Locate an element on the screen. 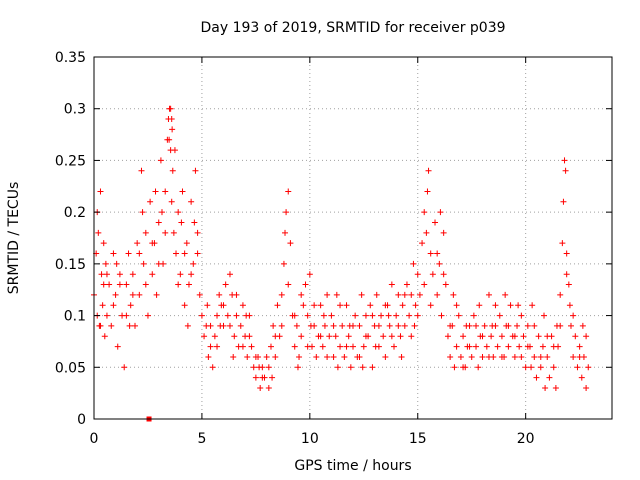  x-tick-label: 5 is located at coordinates (201, 439).